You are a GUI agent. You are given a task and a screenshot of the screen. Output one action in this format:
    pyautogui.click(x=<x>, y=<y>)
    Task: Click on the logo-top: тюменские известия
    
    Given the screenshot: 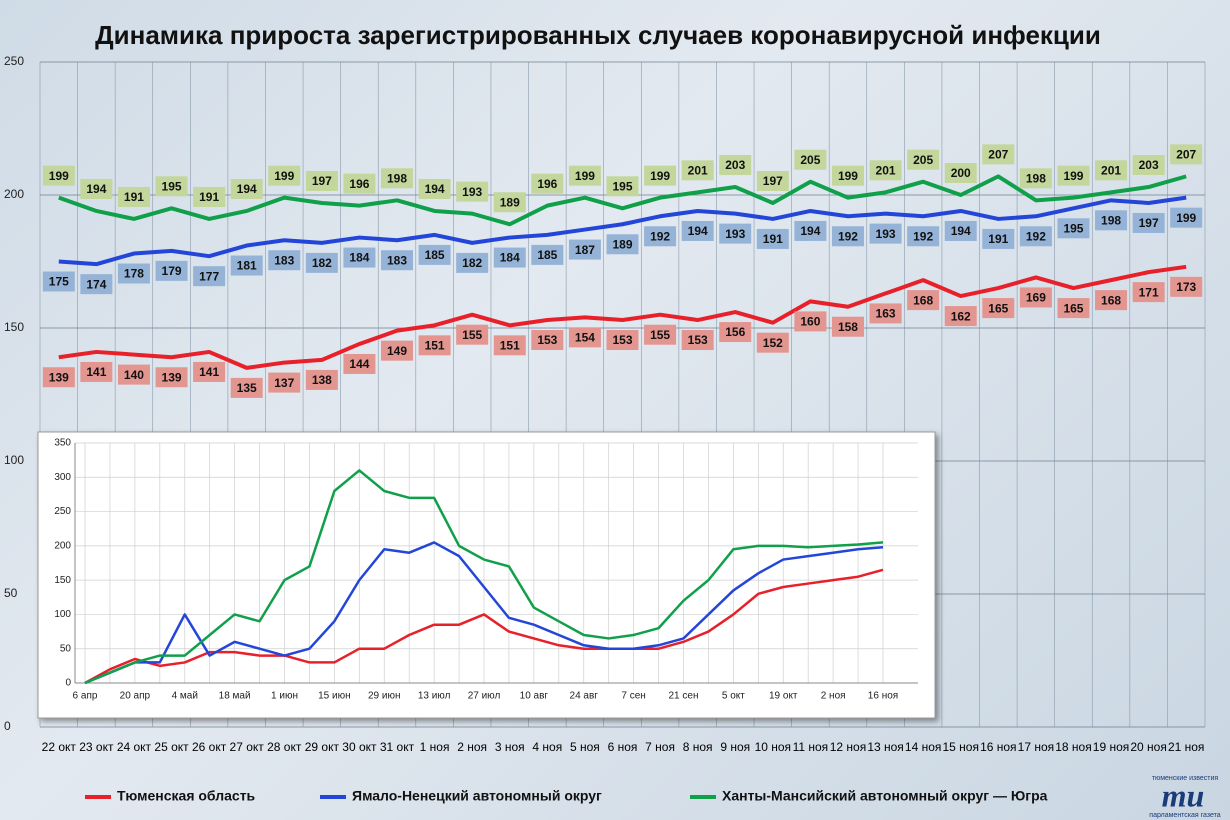 What is the action you would take?
    pyautogui.click(x=1185, y=778)
    